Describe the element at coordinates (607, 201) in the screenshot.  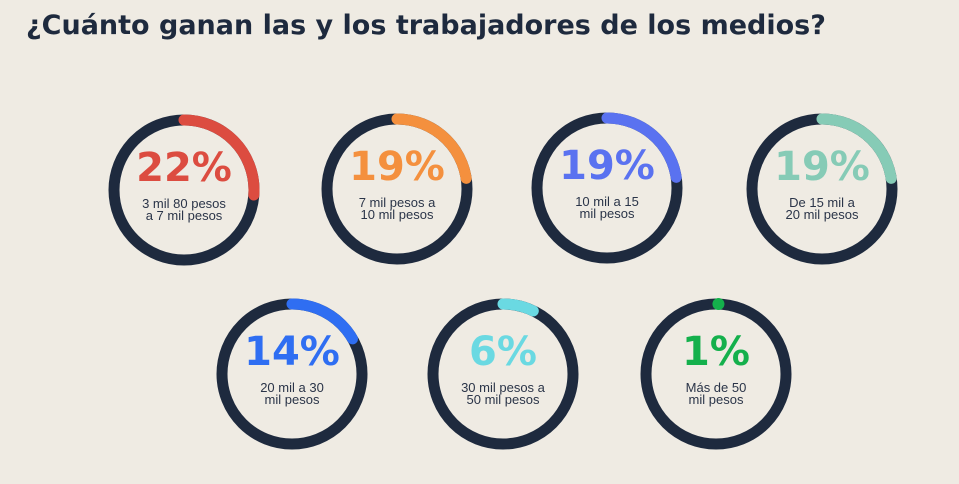
I see `donut-category-label-line: 10 mil a 15` at that location.